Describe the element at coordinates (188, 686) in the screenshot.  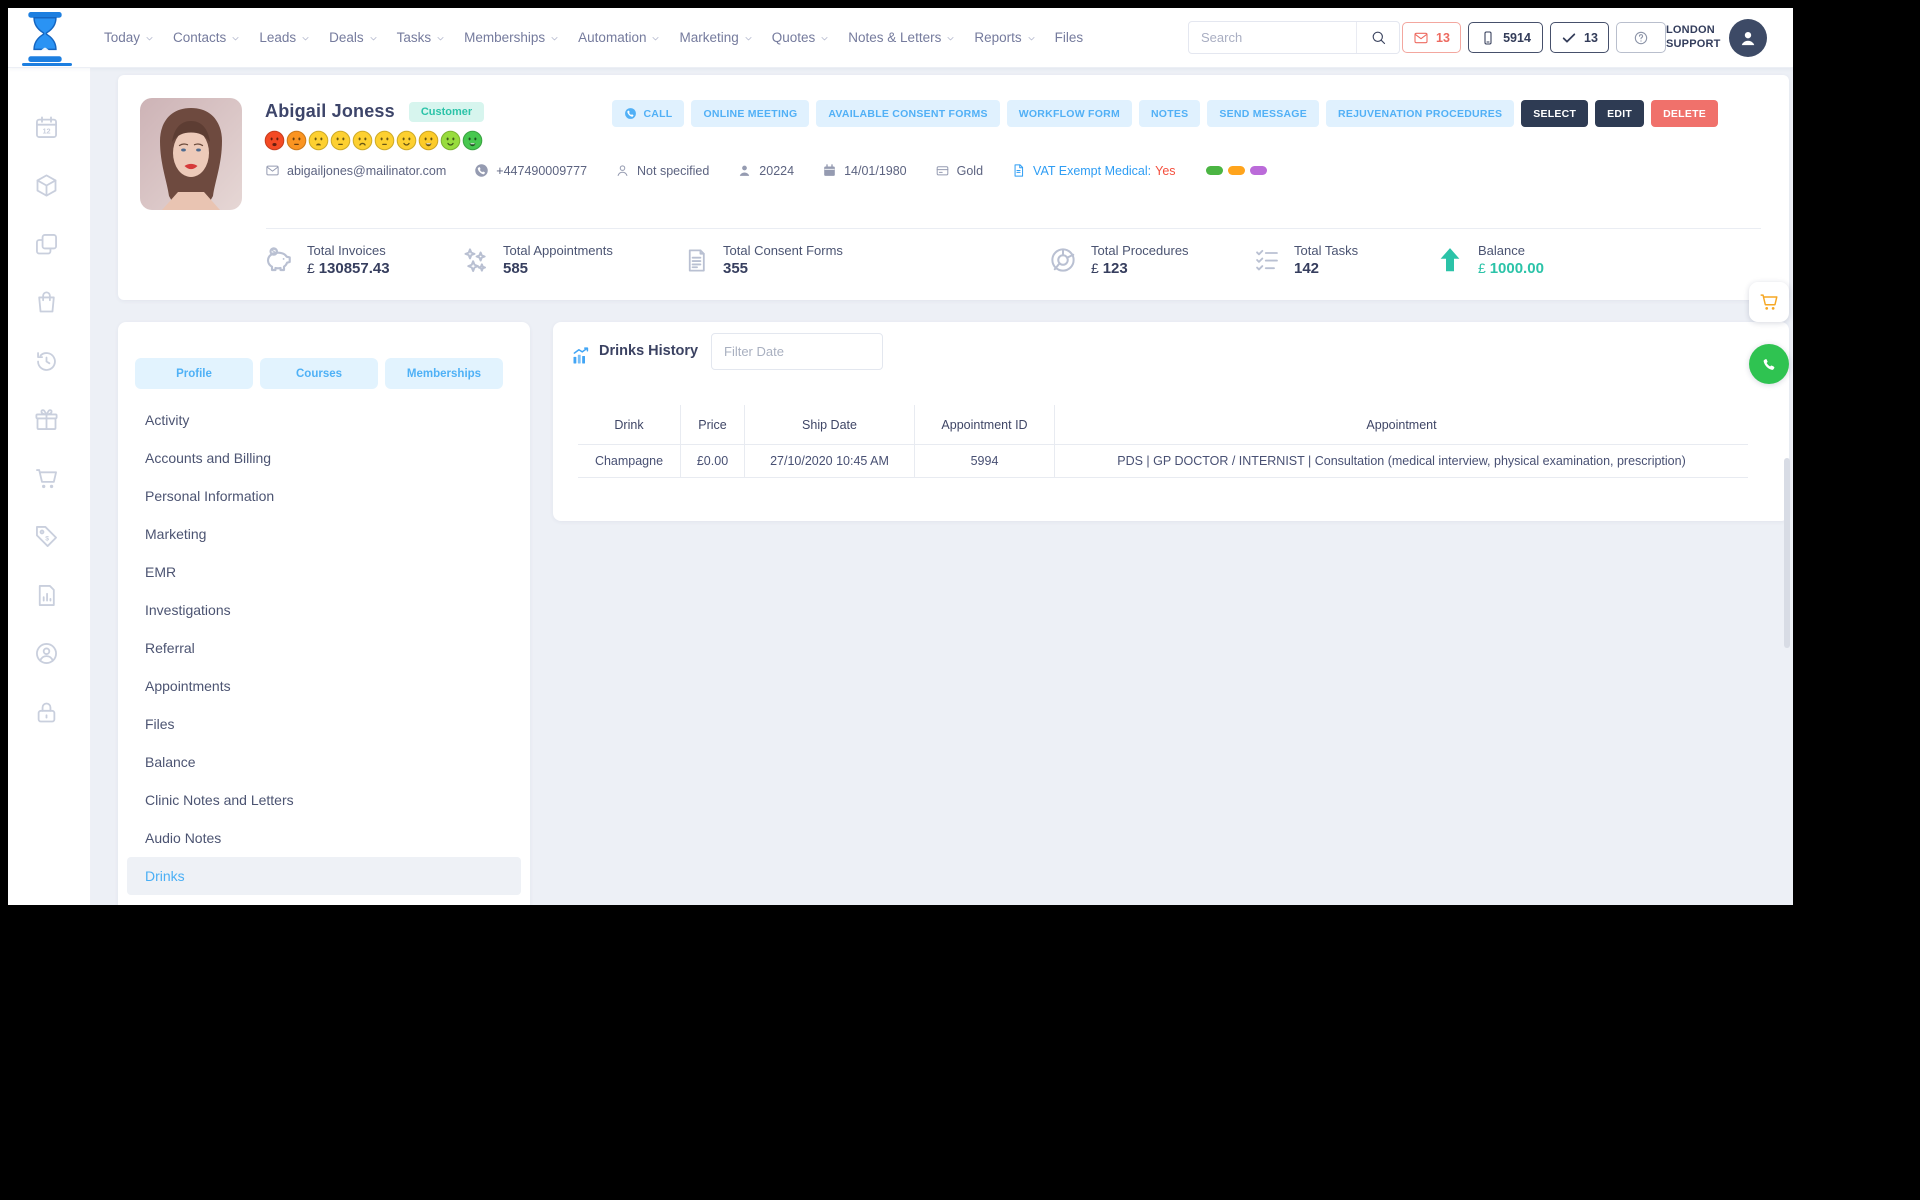
I see `profile-section-appointments: Appointments` at that location.